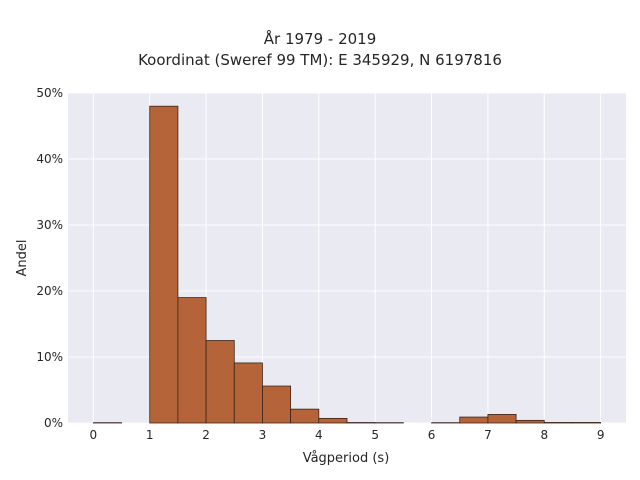 This screenshot has width=640, height=480. I want to click on x-tick-label: 3, so click(263, 435).